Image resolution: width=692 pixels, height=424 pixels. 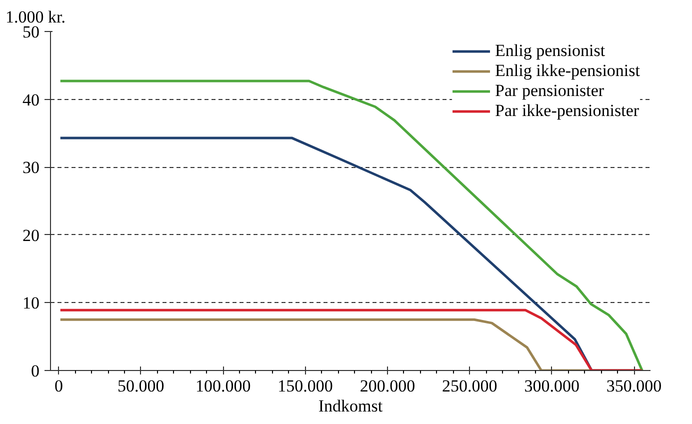 I want to click on y-tick-label: 0, so click(x=35, y=371).